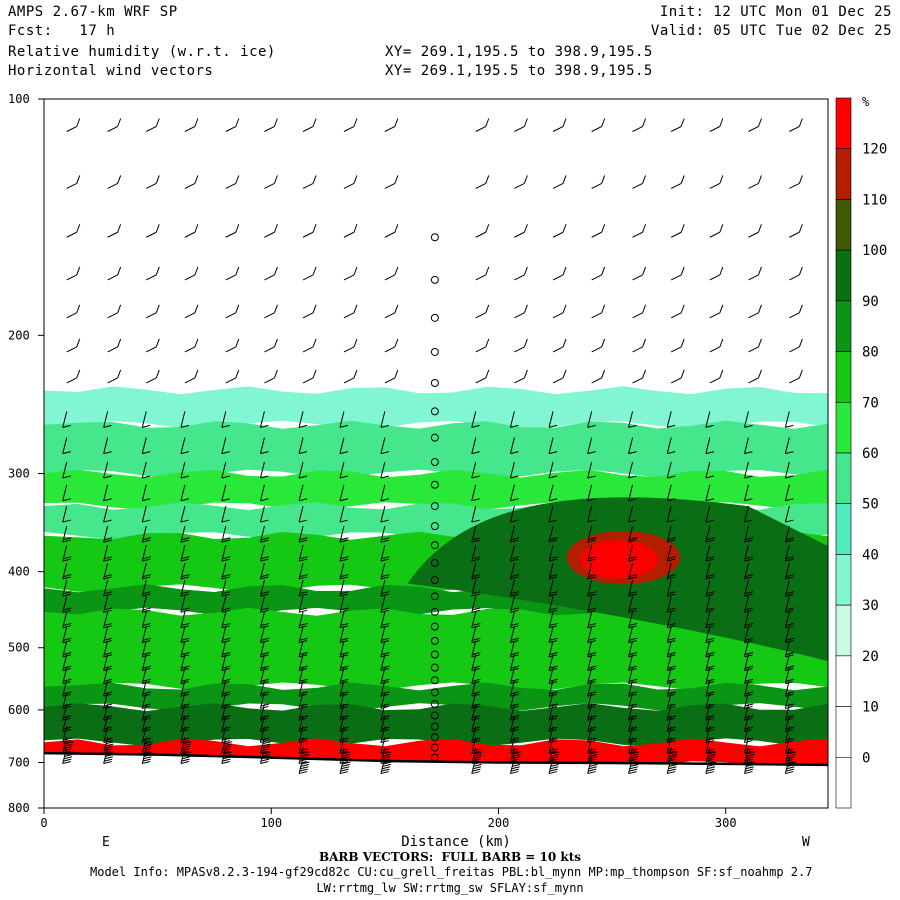 This screenshot has height=900, width=900. I want to click on colorbar-band, so click(843, 732).